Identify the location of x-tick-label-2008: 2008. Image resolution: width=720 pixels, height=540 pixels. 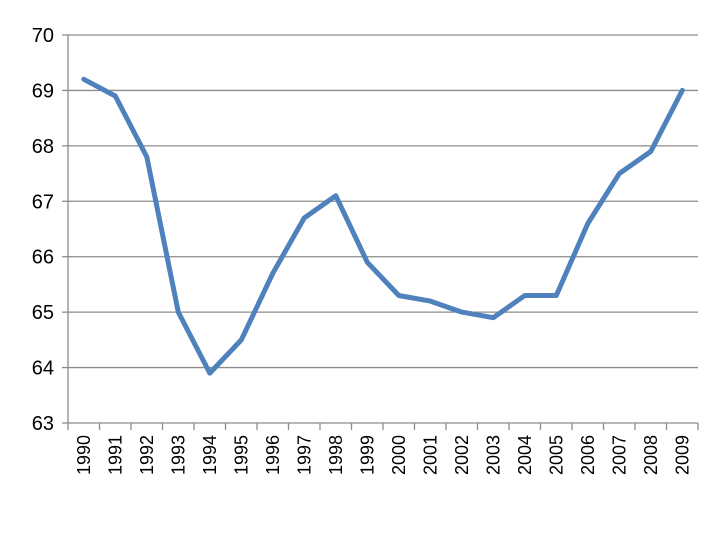
(651, 455).